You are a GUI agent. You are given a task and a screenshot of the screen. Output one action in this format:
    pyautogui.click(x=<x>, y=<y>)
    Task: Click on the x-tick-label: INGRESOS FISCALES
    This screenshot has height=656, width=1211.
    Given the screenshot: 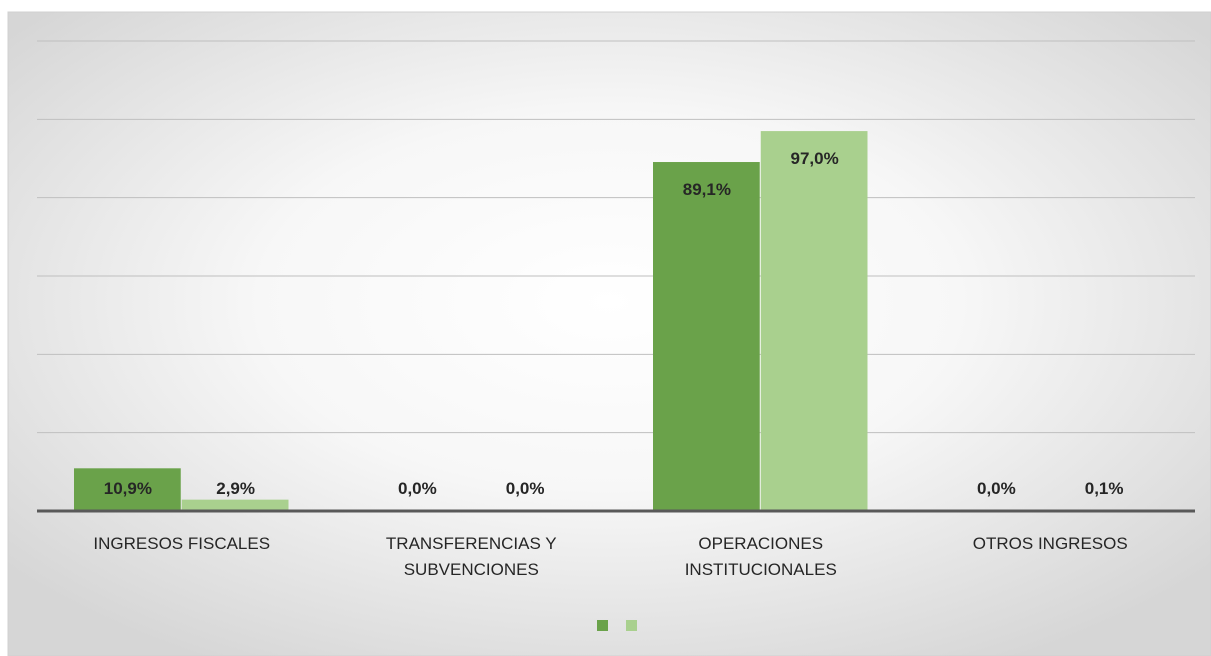 What is the action you would take?
    pyautogui.click(x=182, y=543)
    